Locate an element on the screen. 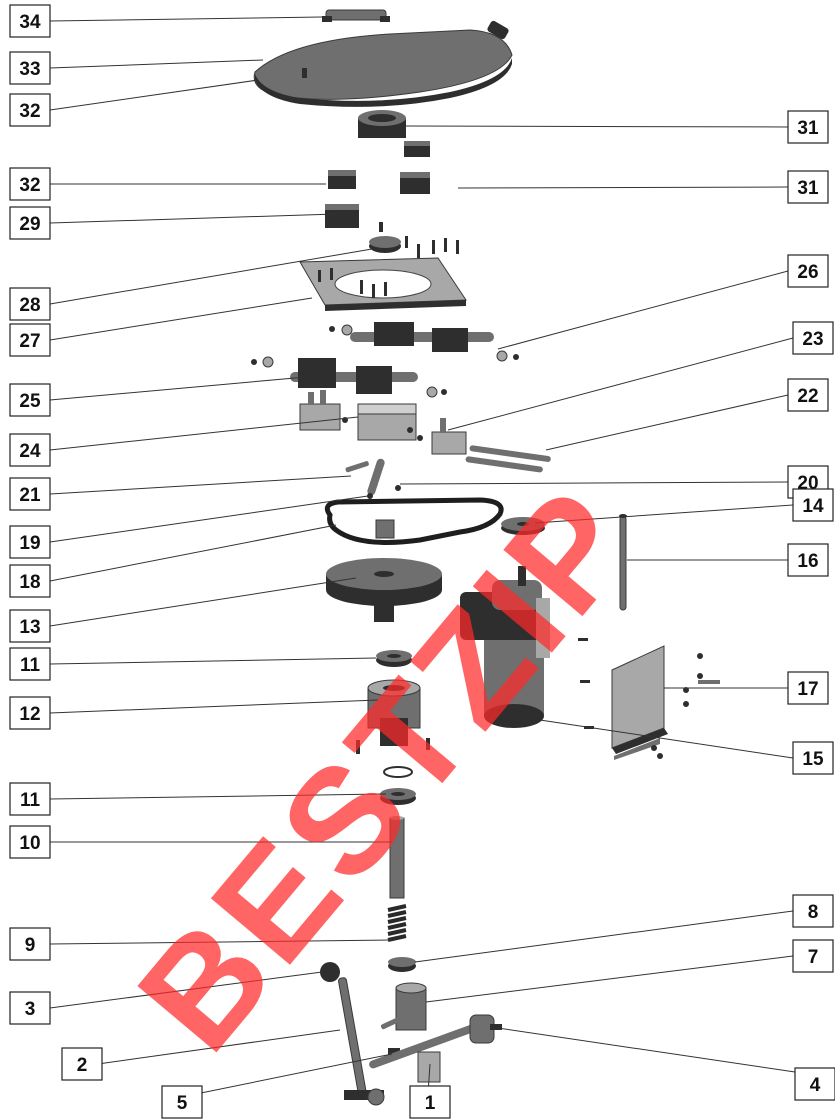 This screenshot has width=835, height=1119. callout-29: 29 is located at coordinates (30, 223).